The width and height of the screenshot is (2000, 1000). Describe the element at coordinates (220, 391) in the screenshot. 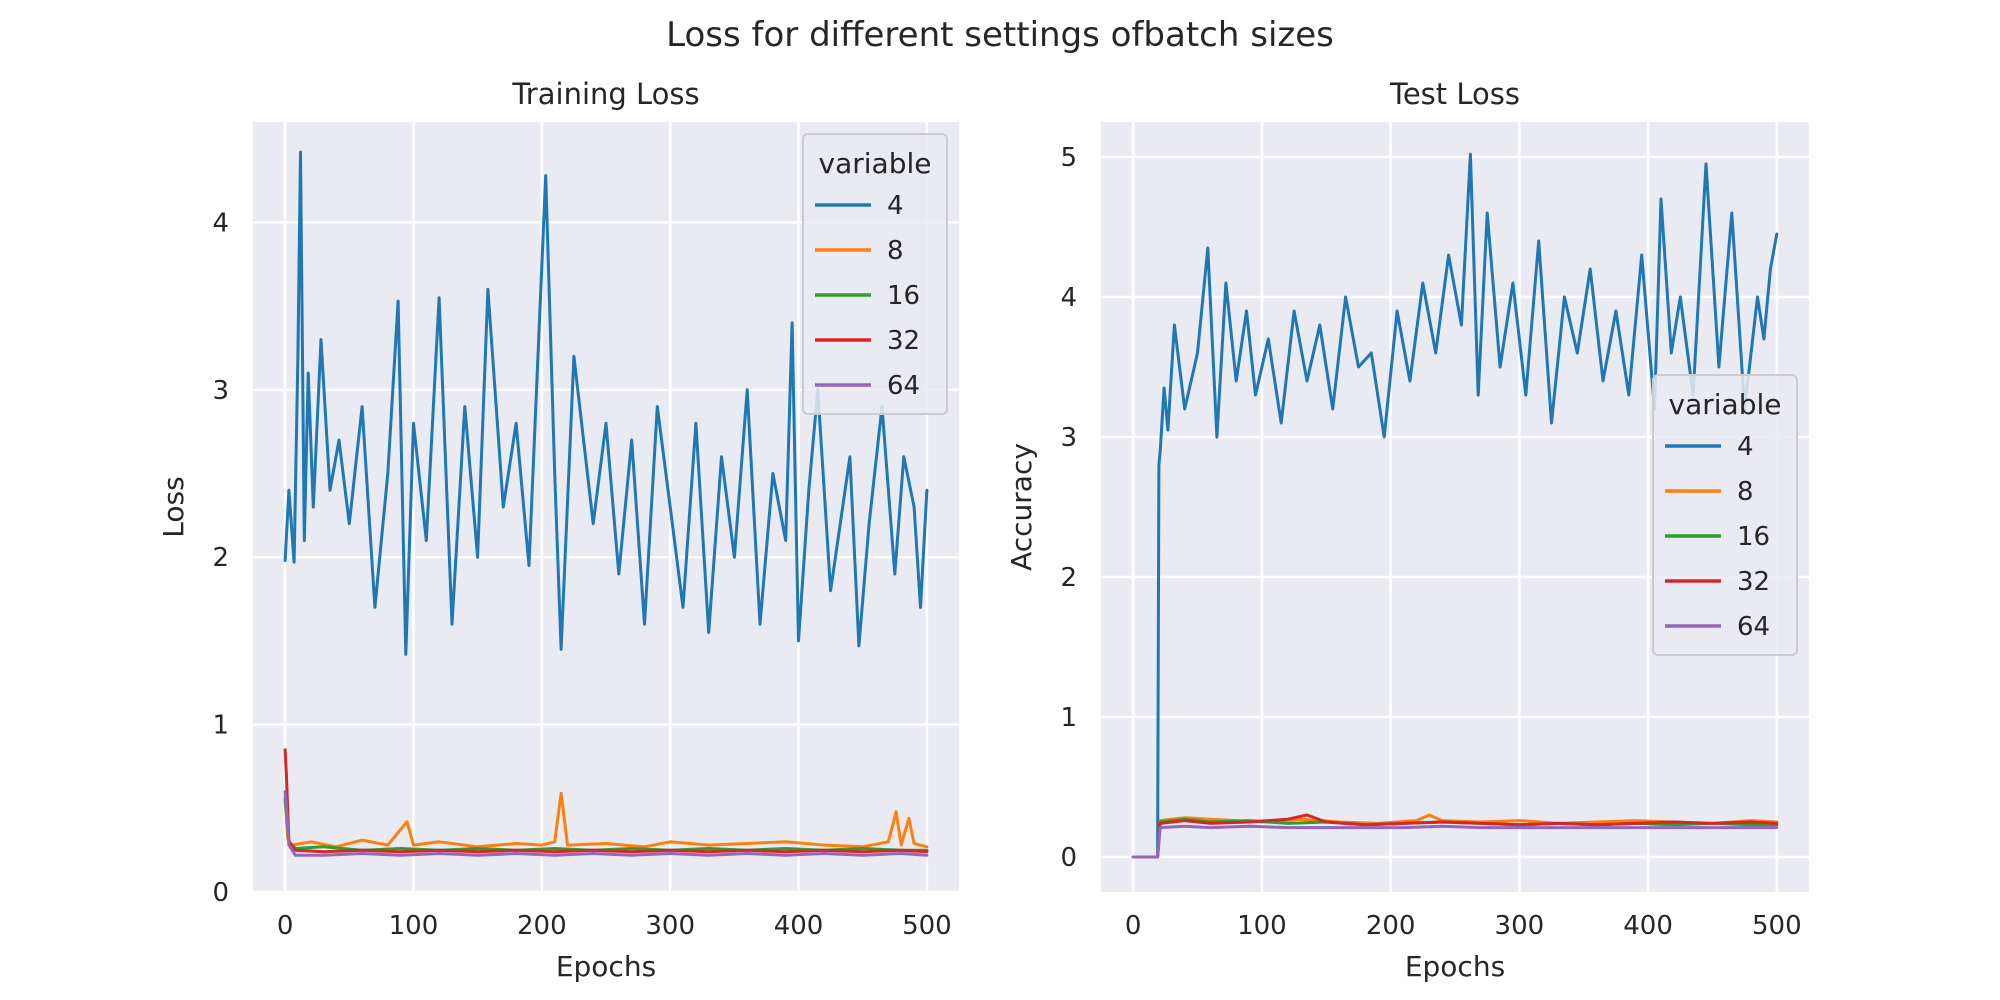

I see `training-y-tick-label: 3` at that location.